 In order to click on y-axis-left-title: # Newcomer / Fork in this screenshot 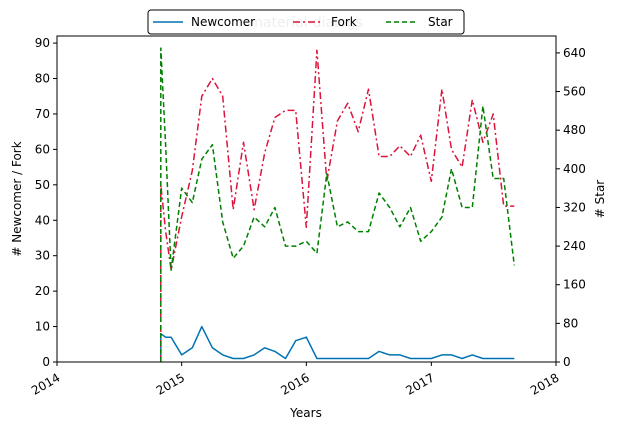, I will do `click(17, 198)`.